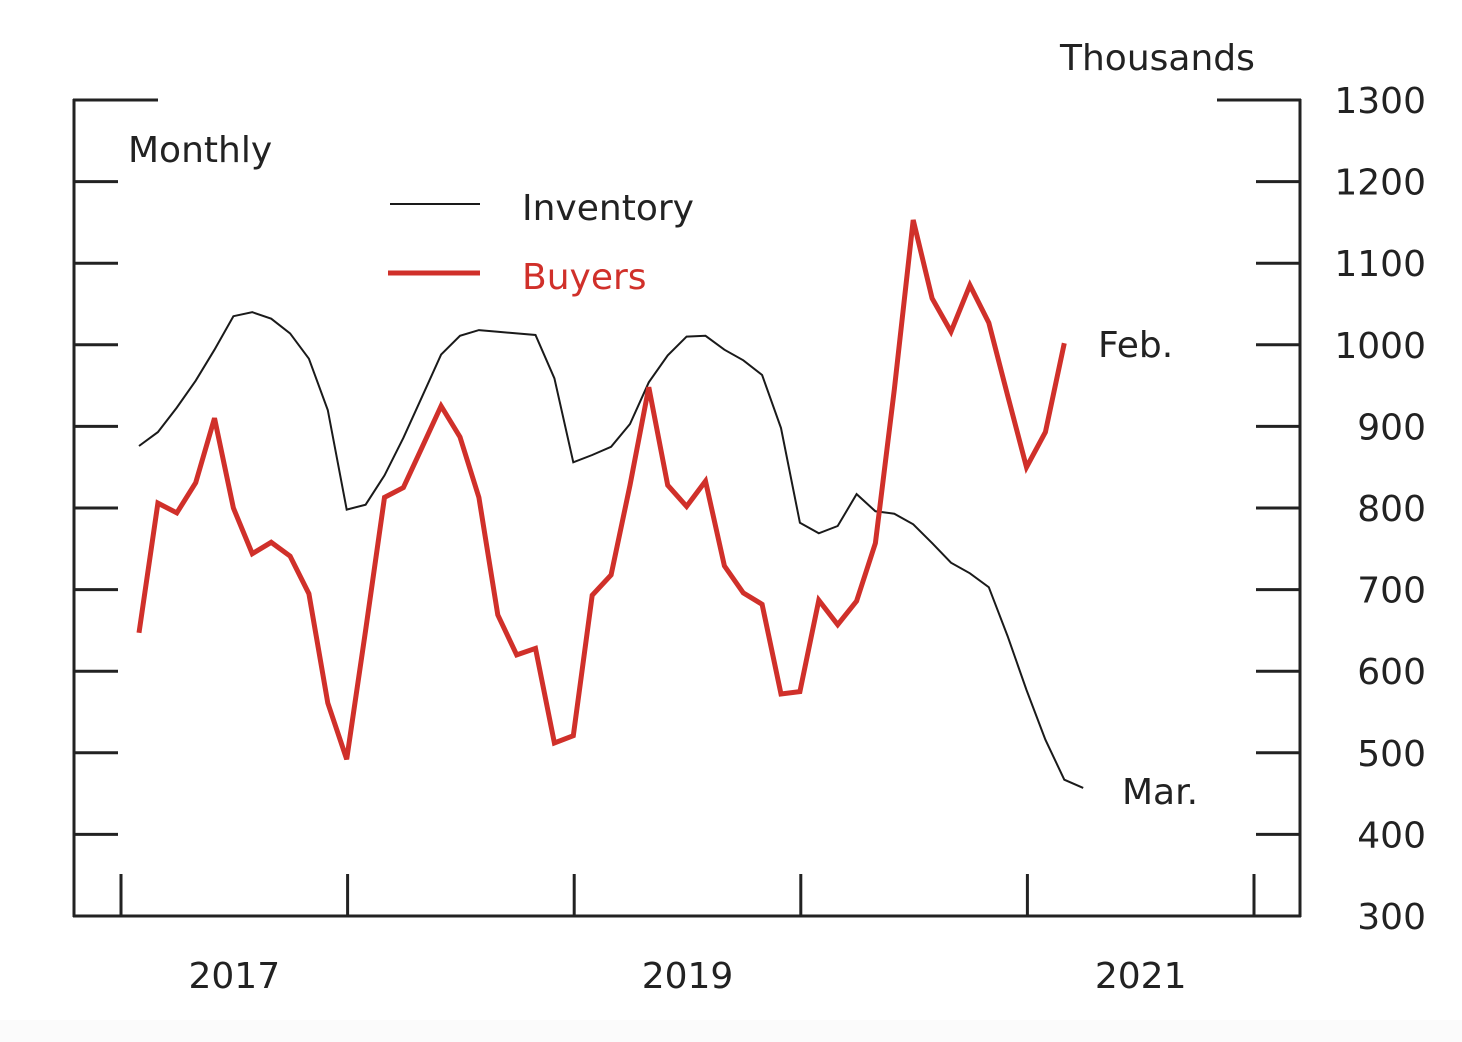 This screenshot has width=1462, height=1042. Describe the element at coordinates (1391, 917) in the screenshot. I see `y-tick-label: 300` at that location.